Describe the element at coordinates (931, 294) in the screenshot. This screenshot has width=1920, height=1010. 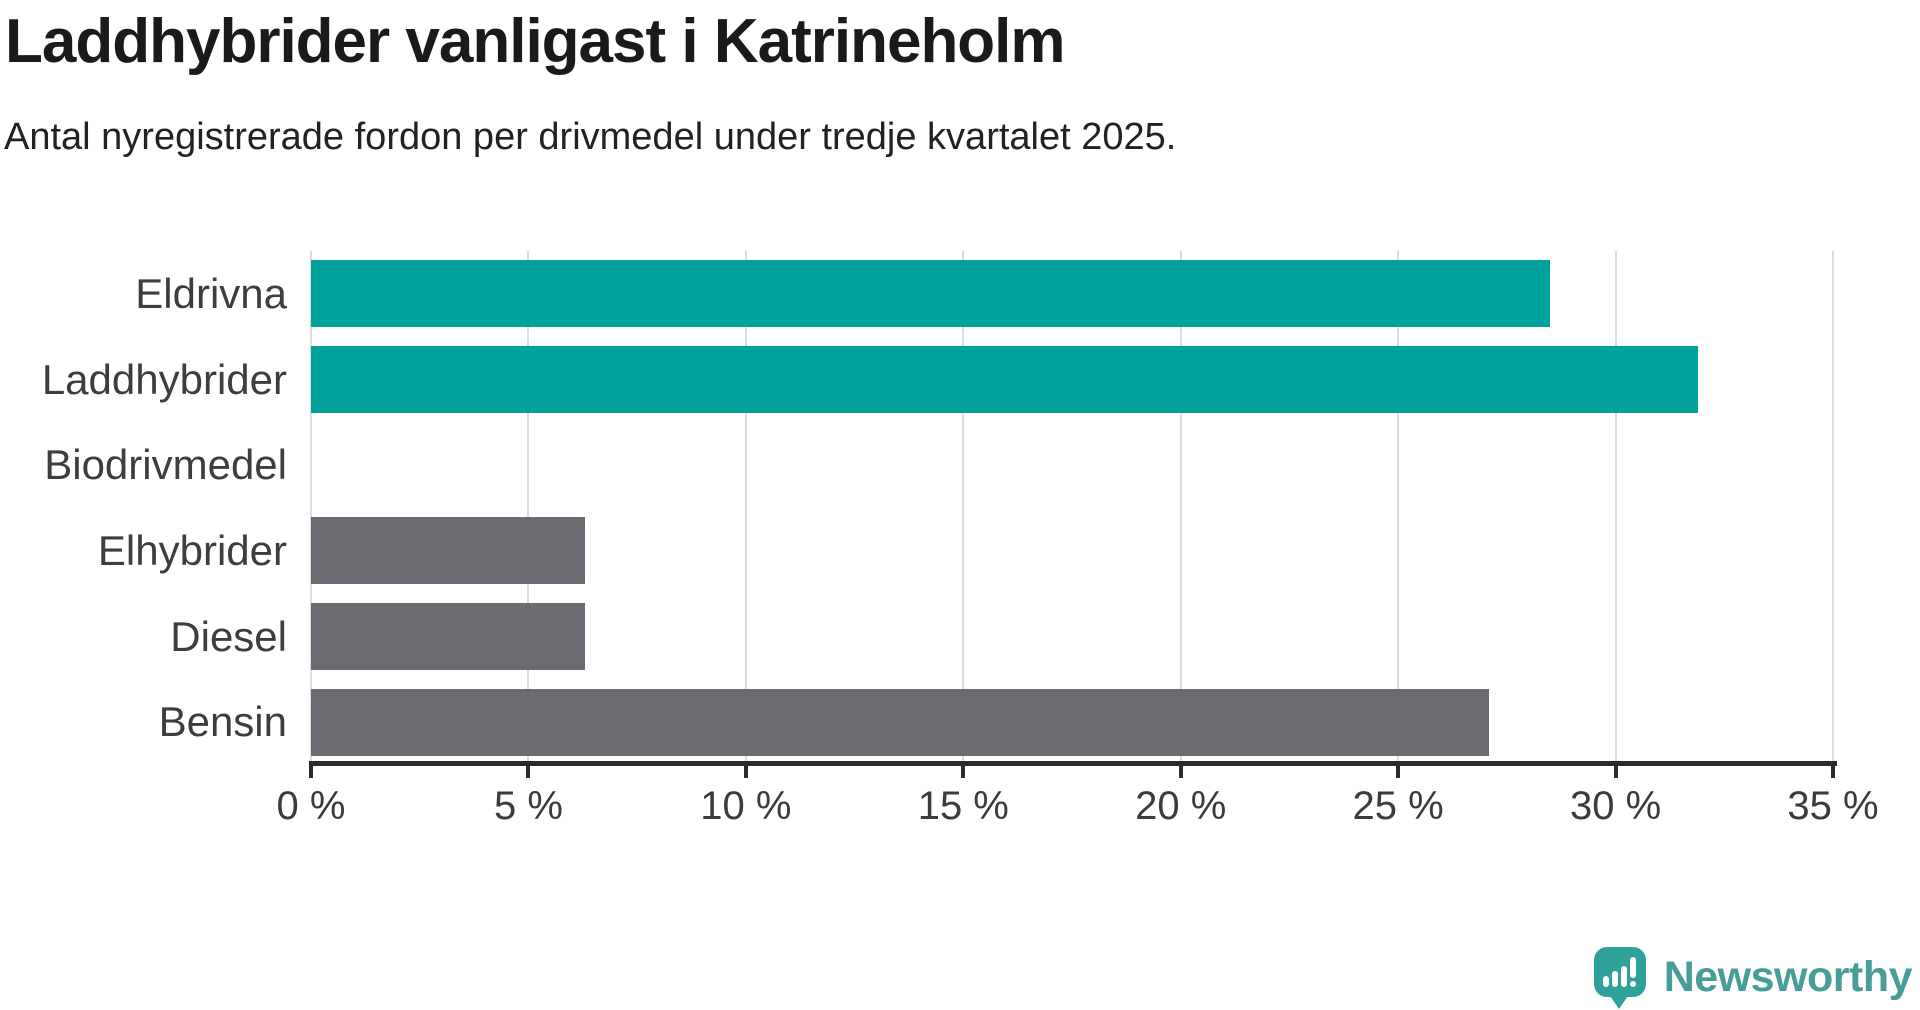
I see `bar-eldrivna` at that location.